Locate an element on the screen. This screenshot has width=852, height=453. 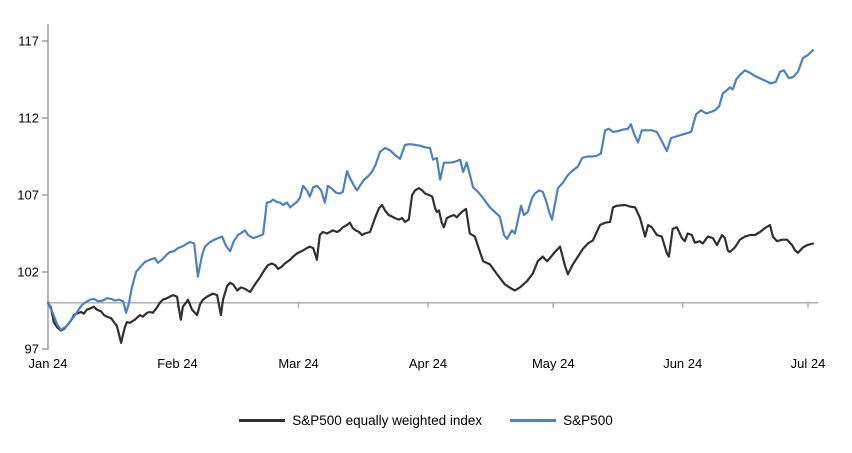
legend-label-sp500: S&P500 is located at coordinates (588, 420).